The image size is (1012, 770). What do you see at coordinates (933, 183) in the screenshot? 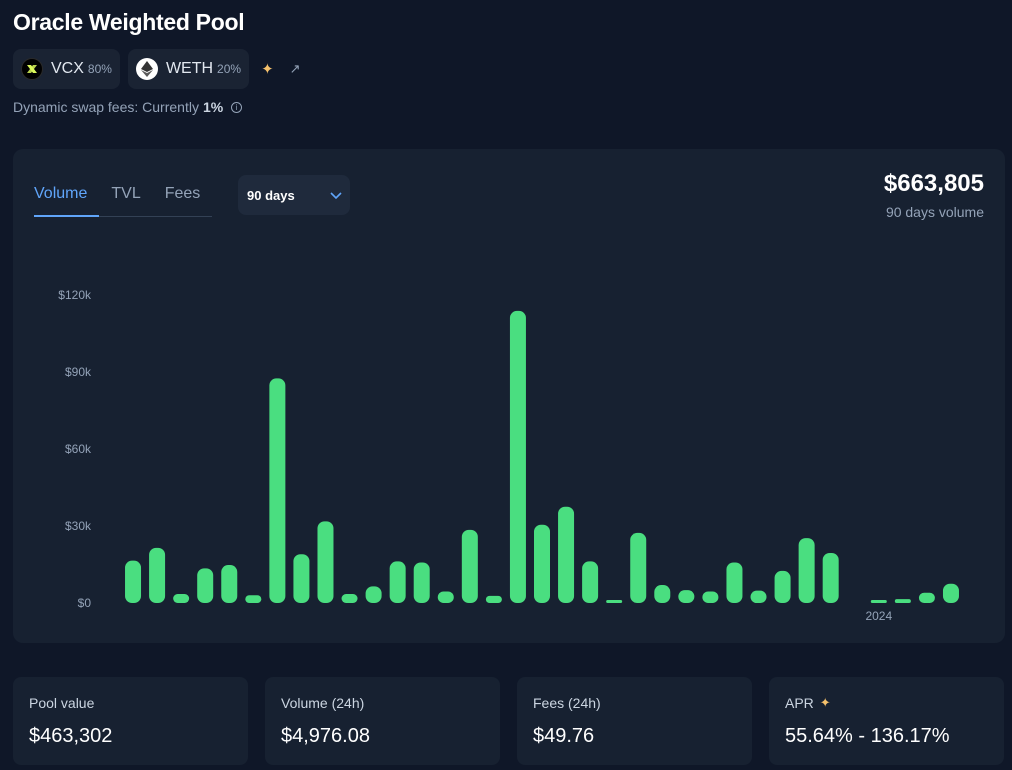
I see `total-volume-value: $663,805` at bounding box center [933, 183].